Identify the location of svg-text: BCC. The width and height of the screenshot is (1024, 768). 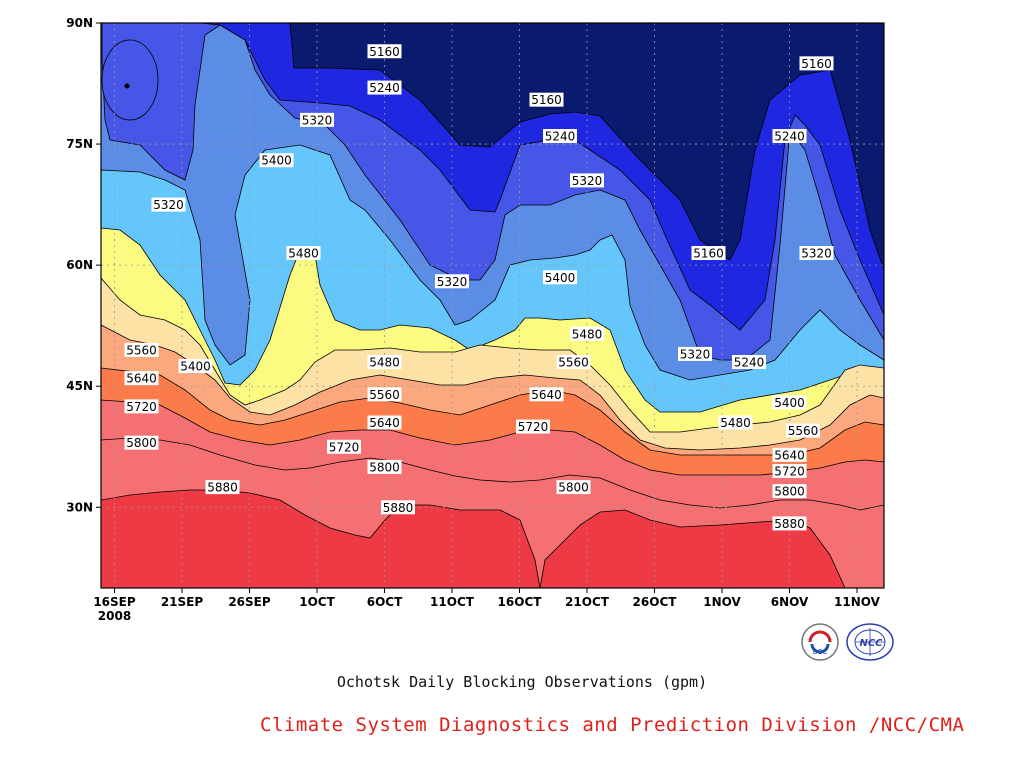
(820, 652).